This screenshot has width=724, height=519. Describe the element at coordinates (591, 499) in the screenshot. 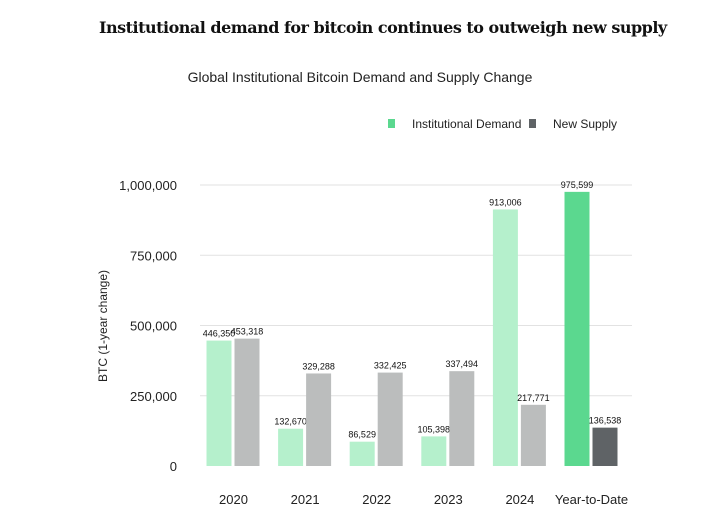

I see `x-tick-label: Year-to-Date` at that location.